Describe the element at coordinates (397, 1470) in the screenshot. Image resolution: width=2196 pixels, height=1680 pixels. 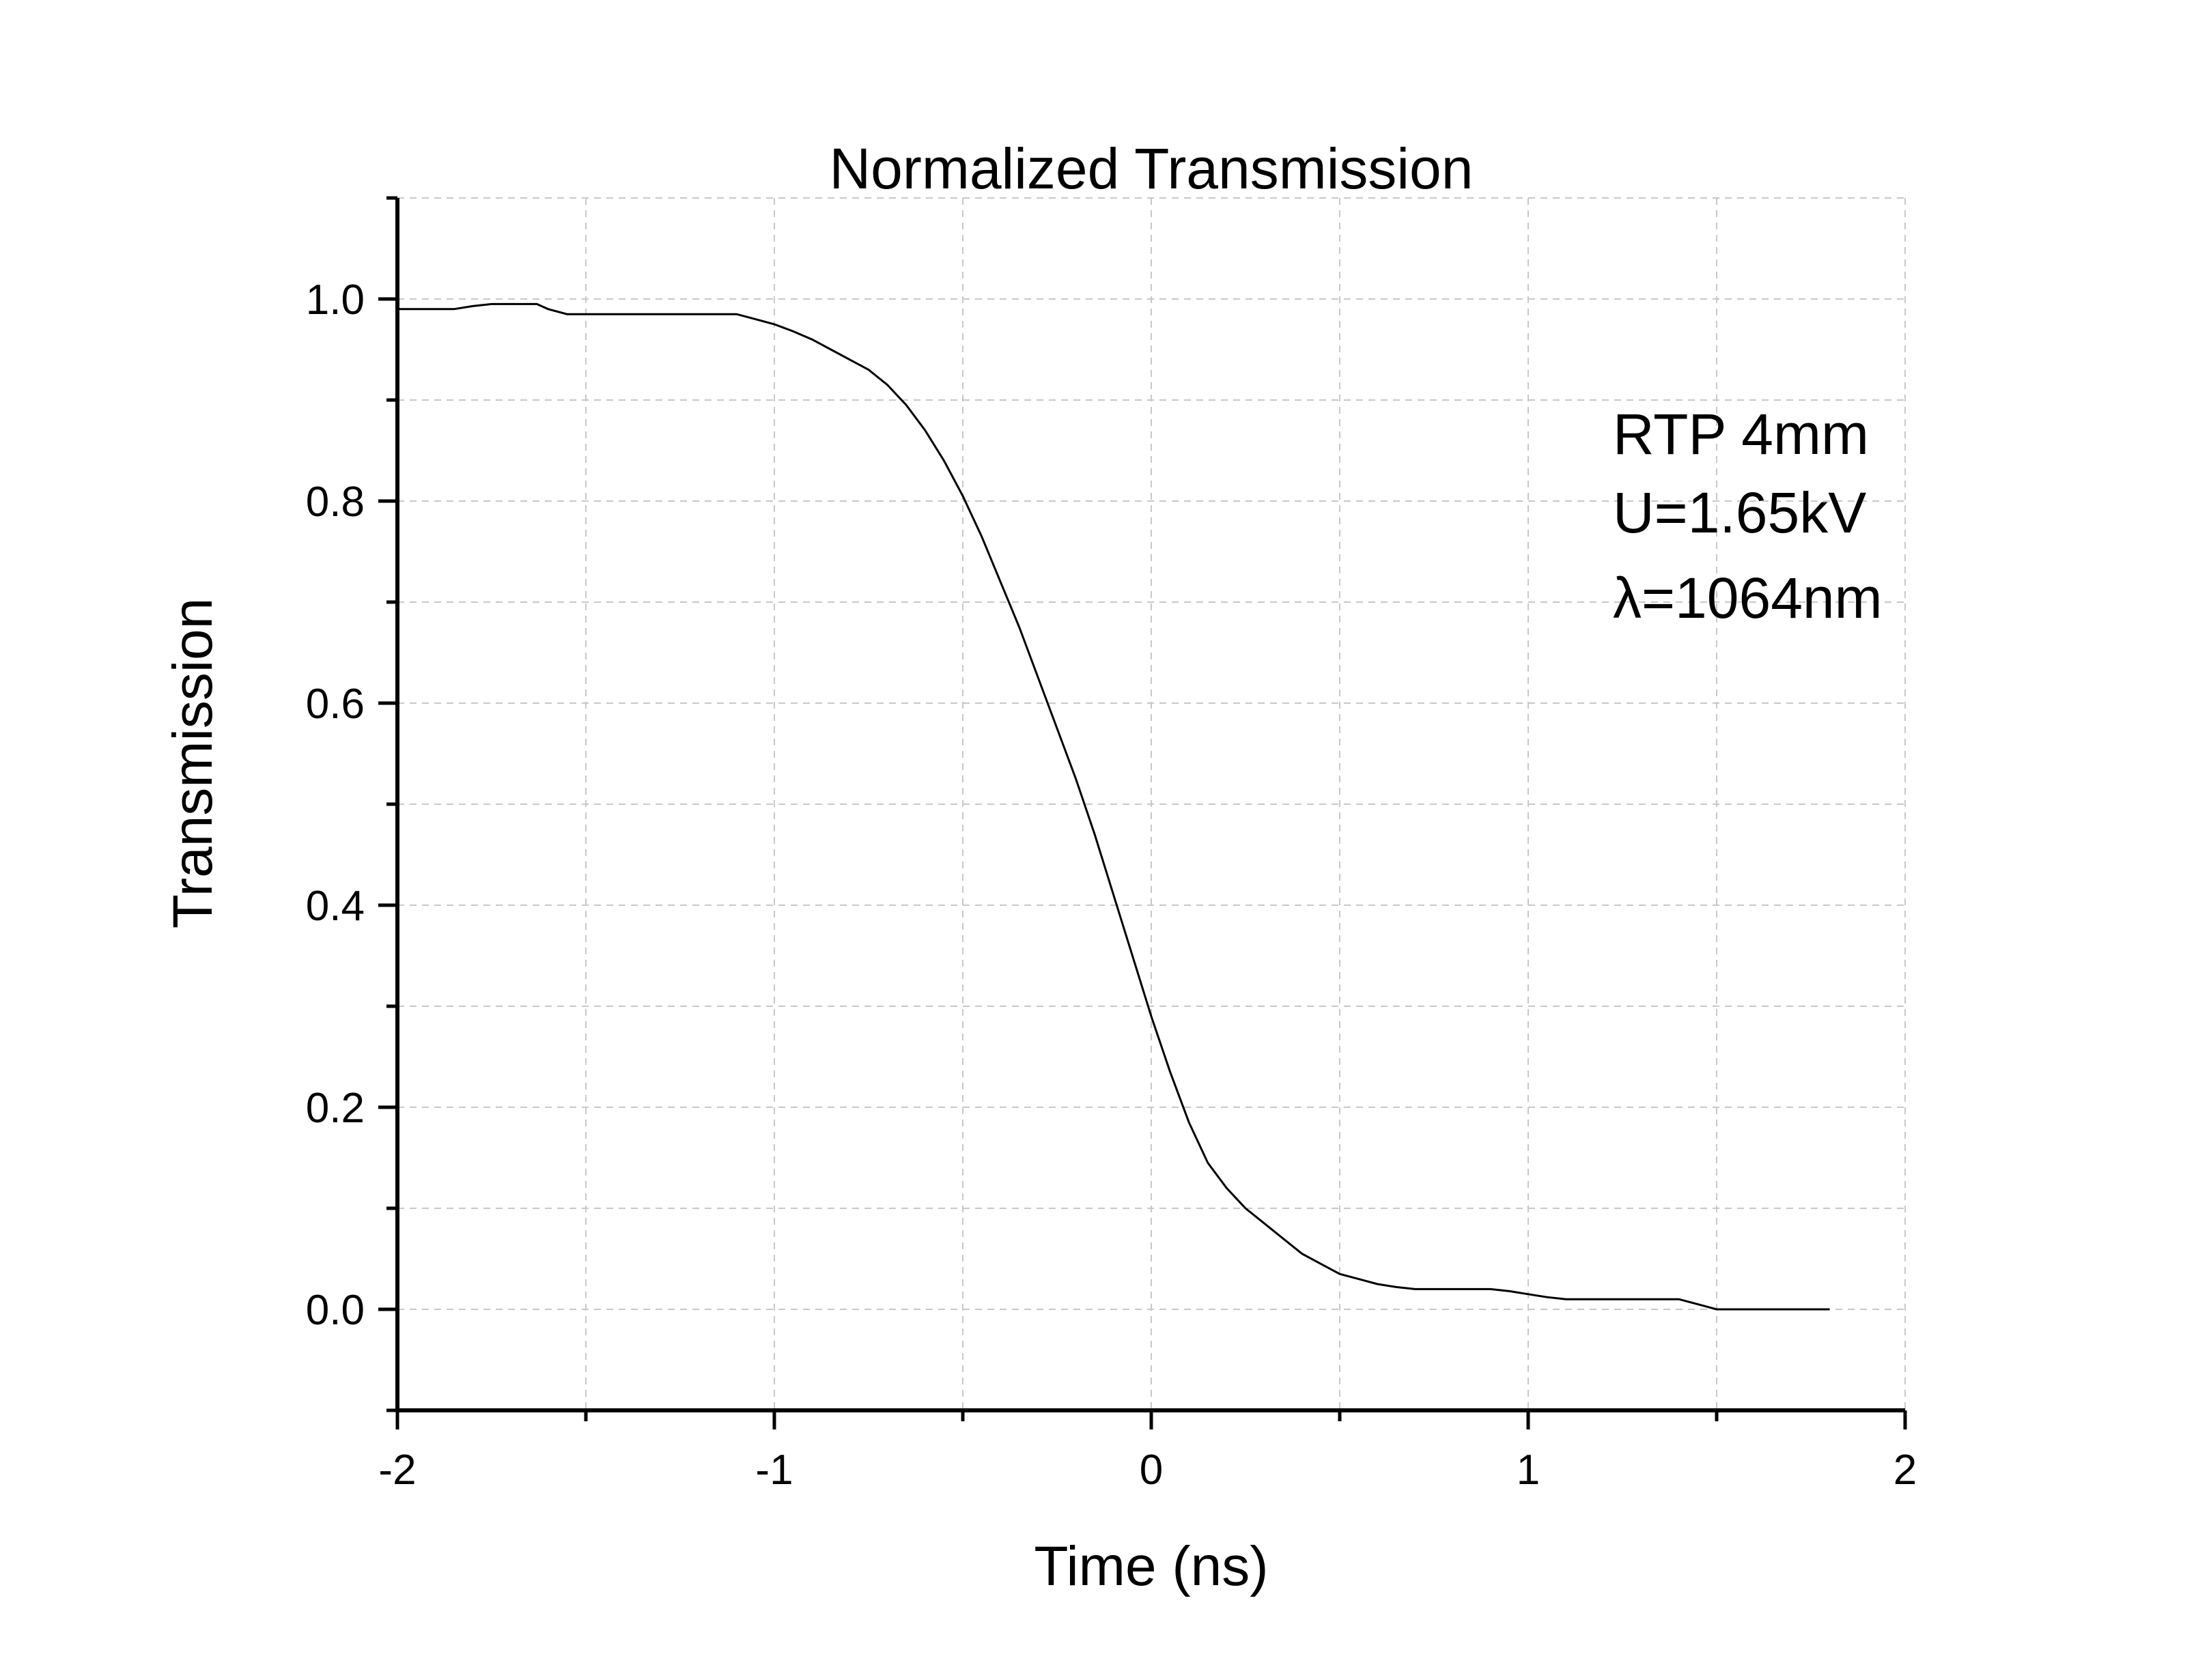
I see `x-tick-label: -2` at that location.